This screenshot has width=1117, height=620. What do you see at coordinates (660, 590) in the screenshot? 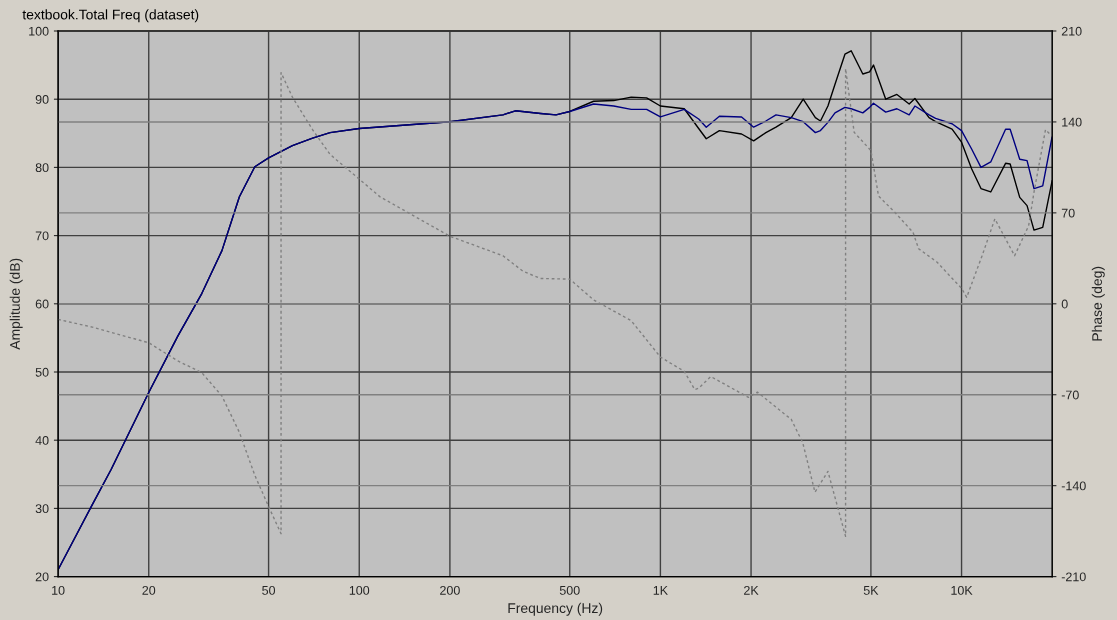
I see `x-tick-label: 1K` at bounding box center [660, 590].